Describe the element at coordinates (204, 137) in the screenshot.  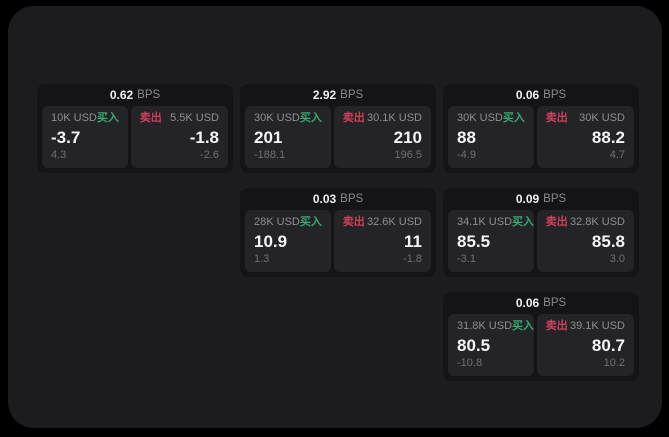
I see `sell-price: -1.8` at that location.